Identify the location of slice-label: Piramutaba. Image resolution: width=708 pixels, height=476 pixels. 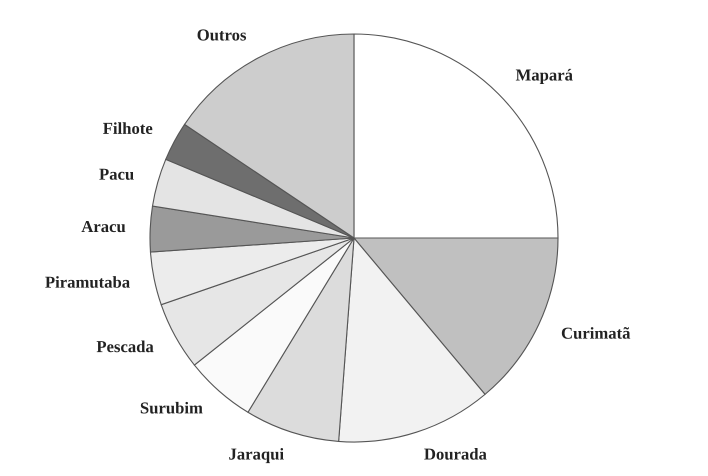
(87, 282).